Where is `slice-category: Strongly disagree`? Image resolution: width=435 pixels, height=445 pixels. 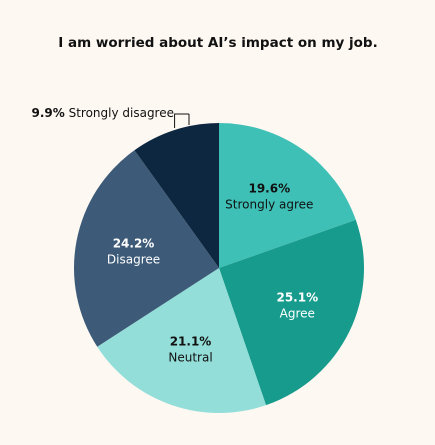
slice-category: Strongly disagree is located at coordinates (121, 113).